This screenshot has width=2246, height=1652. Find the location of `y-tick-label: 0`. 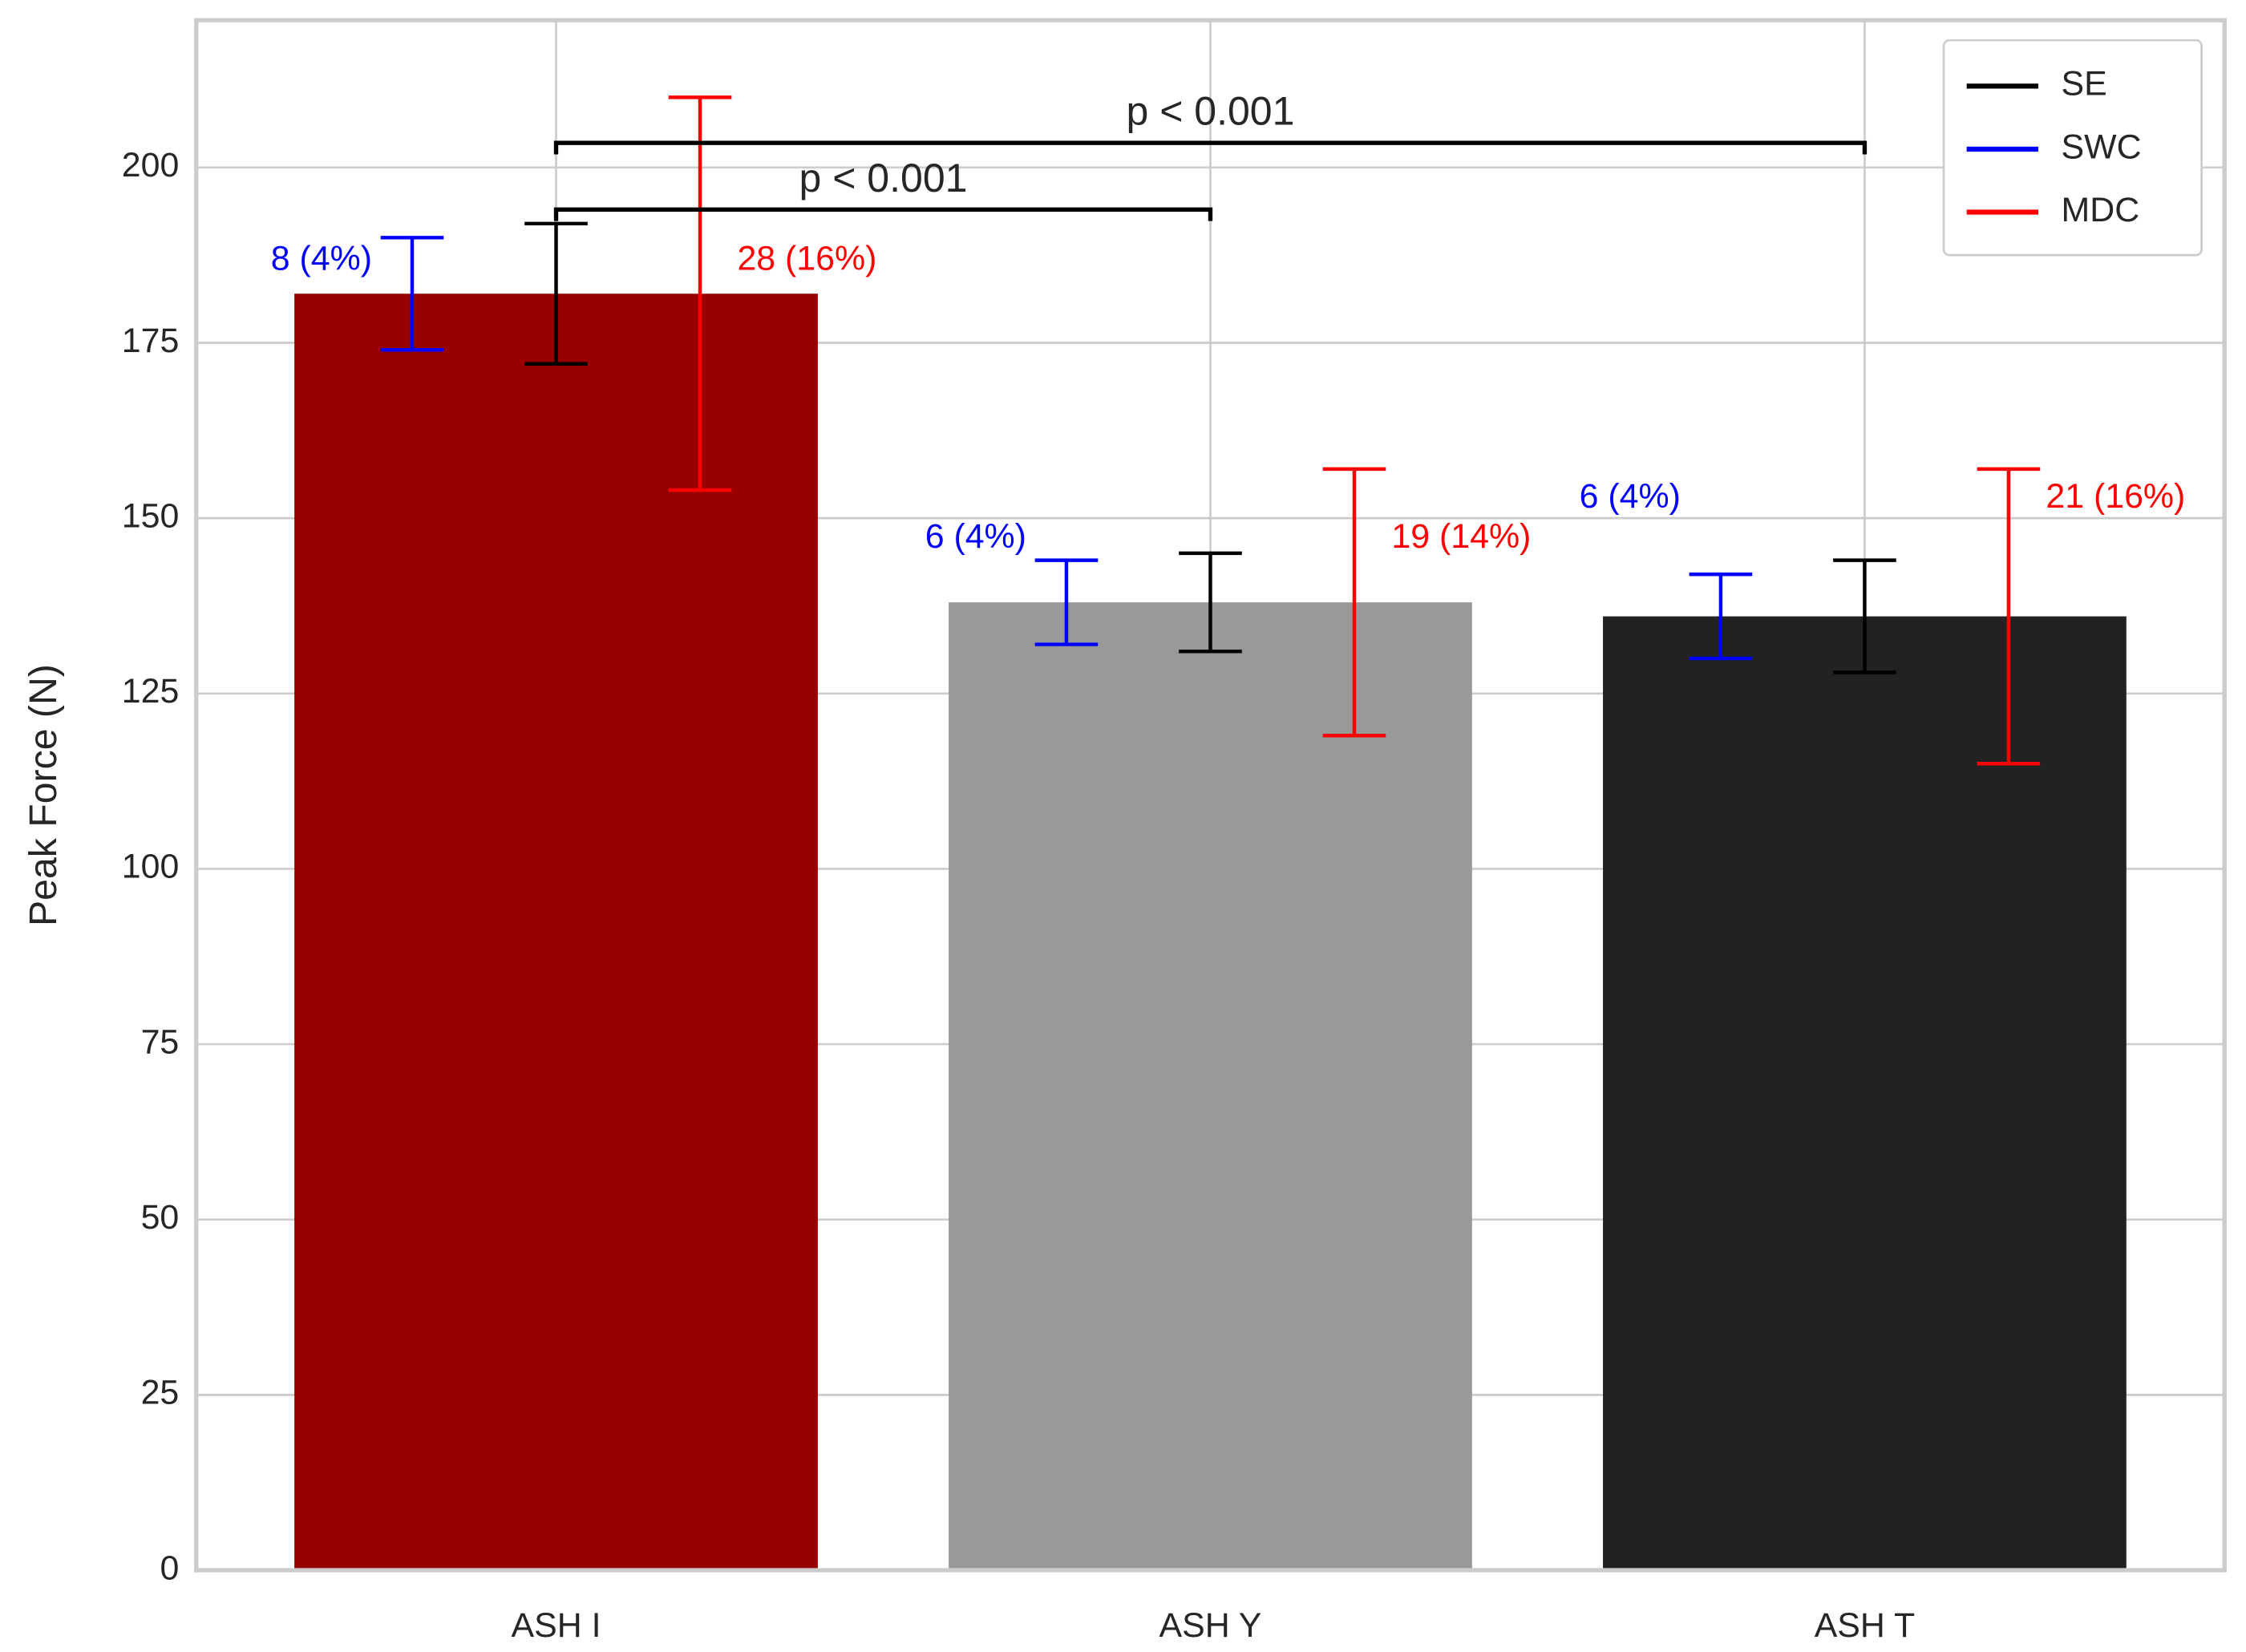

y-tick-label: 0 is located at coordinates (169, 1568).